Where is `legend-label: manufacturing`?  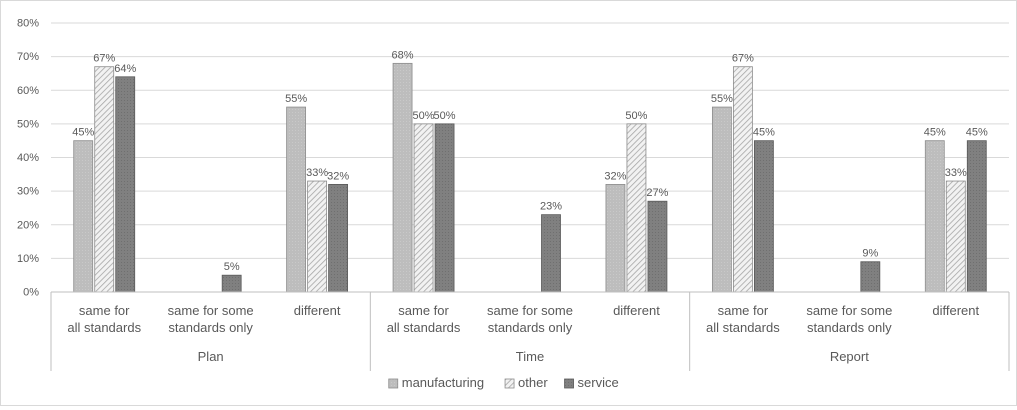 legend-label: manufacturing is located at coordinates (443, 382).